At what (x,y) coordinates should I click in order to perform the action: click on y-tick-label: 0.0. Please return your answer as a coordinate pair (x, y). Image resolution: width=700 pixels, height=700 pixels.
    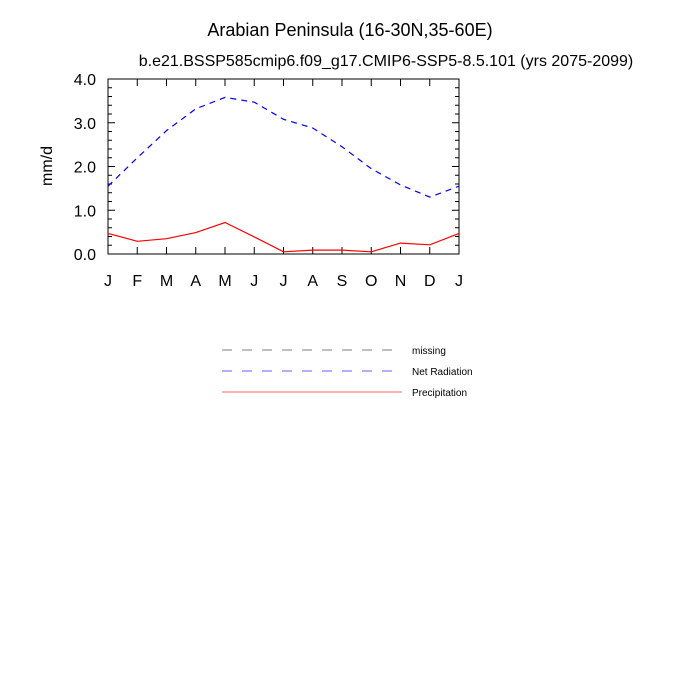
    Looking at the image, I should click on (85, 255).